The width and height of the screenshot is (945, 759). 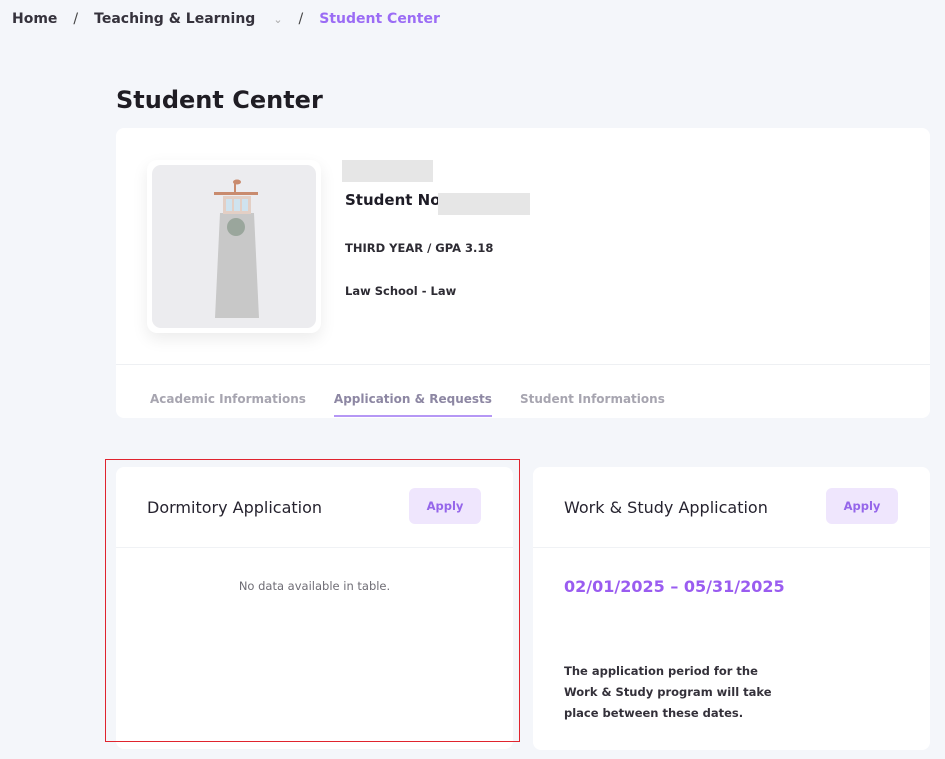 What do you see at coordinates (219, 100) in the screenshot?
I see `page-title: Student Center` at bounding box center [219, 100].